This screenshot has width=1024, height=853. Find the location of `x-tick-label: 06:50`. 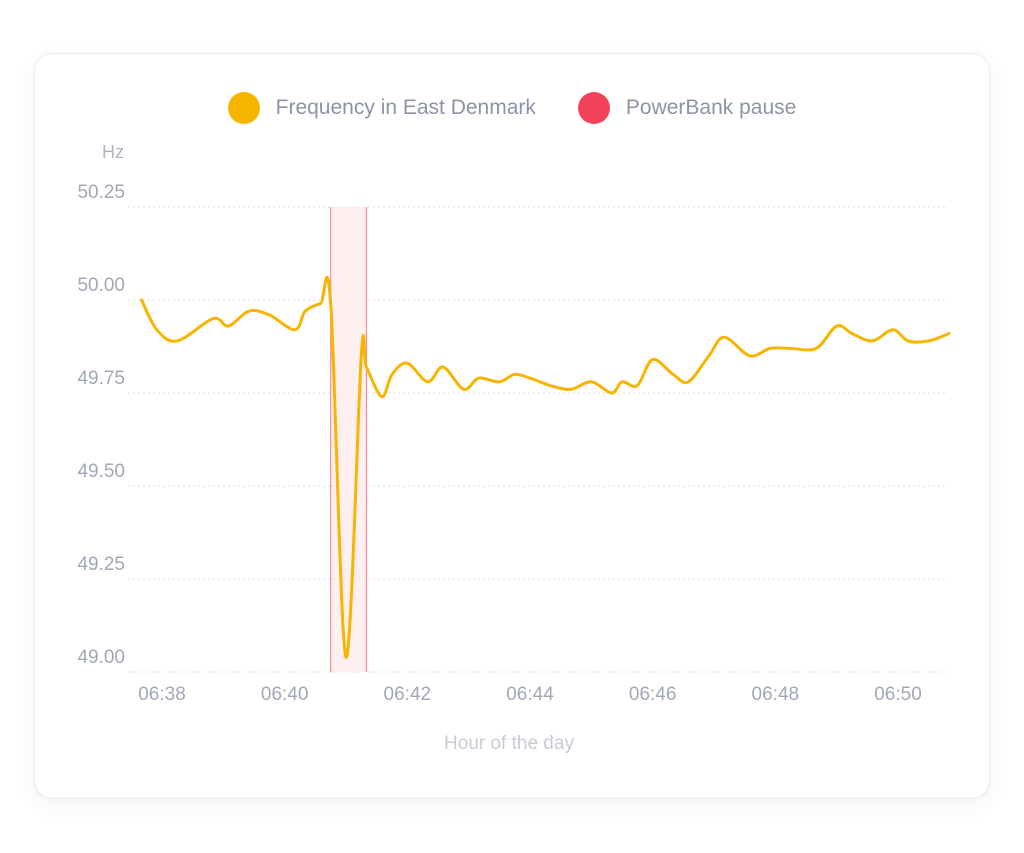

x-tick-label: 06:50 is located at coordinates (898, 694).